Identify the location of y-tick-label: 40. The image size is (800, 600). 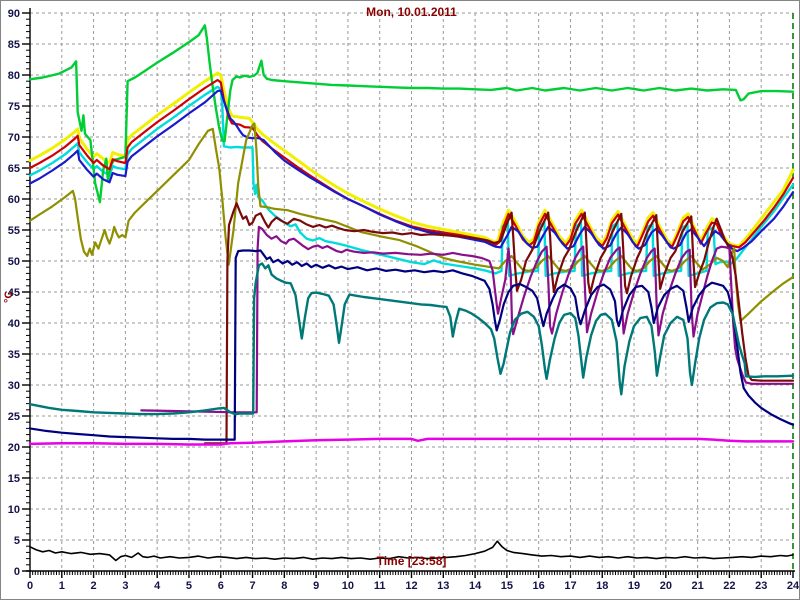
(14, 324).